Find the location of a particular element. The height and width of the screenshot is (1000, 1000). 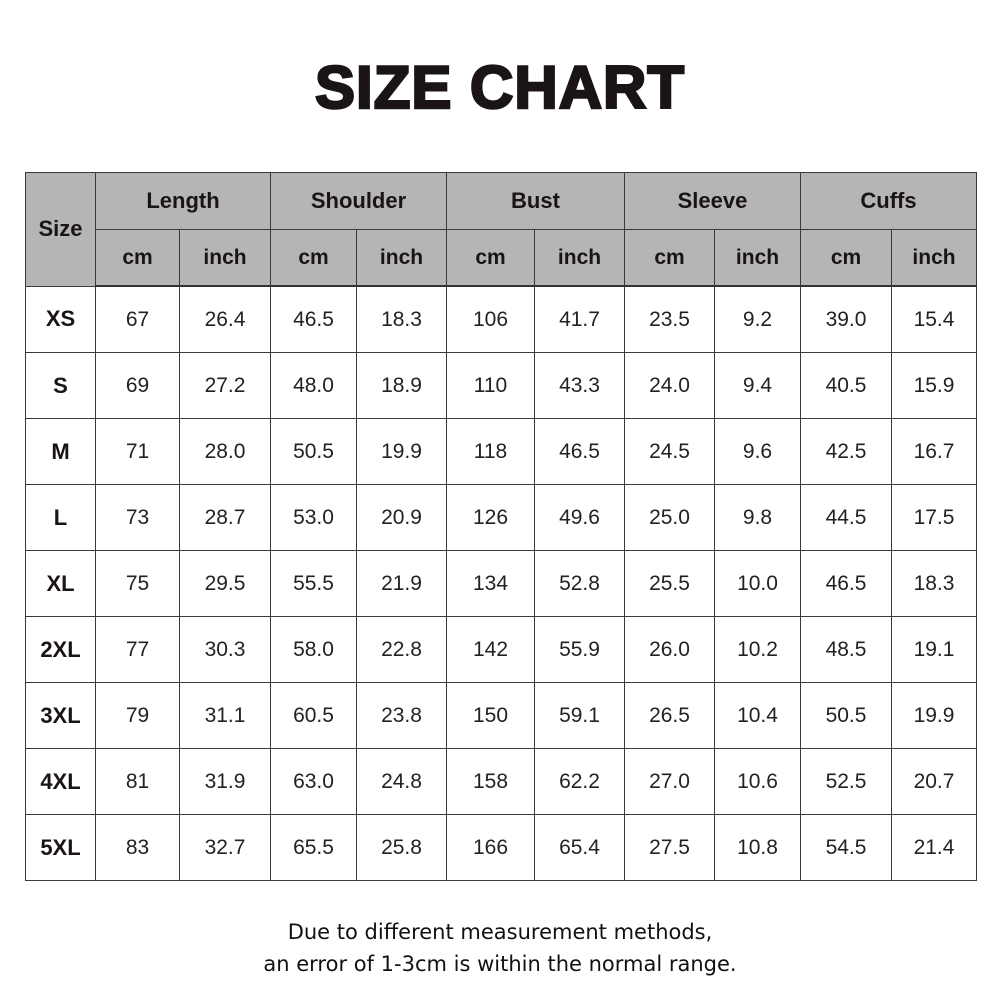

table-cell: 15.9 is located at coordinates (934, 385).